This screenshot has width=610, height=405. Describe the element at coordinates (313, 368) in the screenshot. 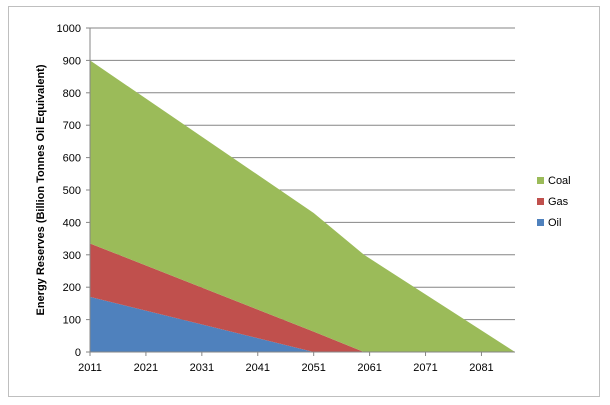

I see `x-tick-label-2051: 2051` at that location.